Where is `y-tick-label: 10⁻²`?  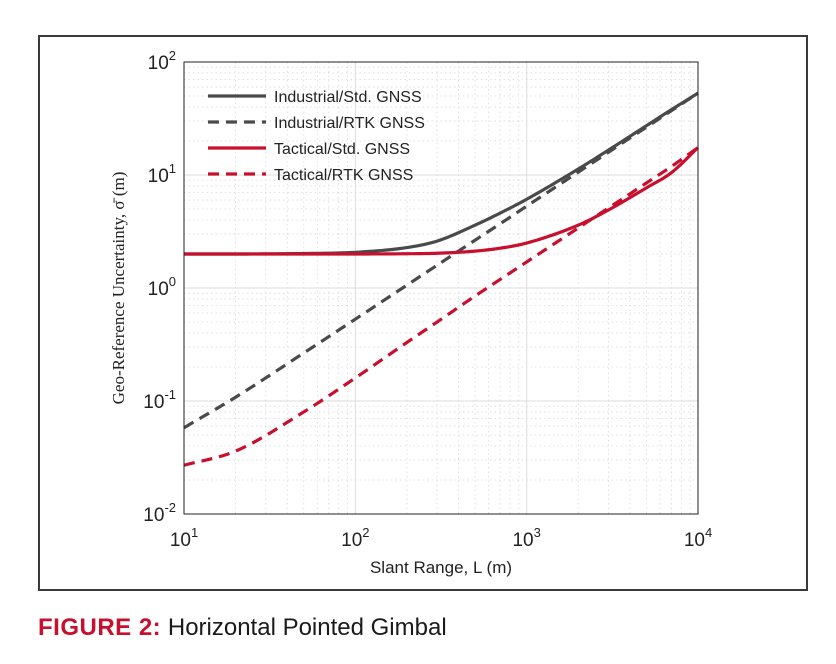
y-tick-label: 10⁻² is located at coordinates (159, 513).